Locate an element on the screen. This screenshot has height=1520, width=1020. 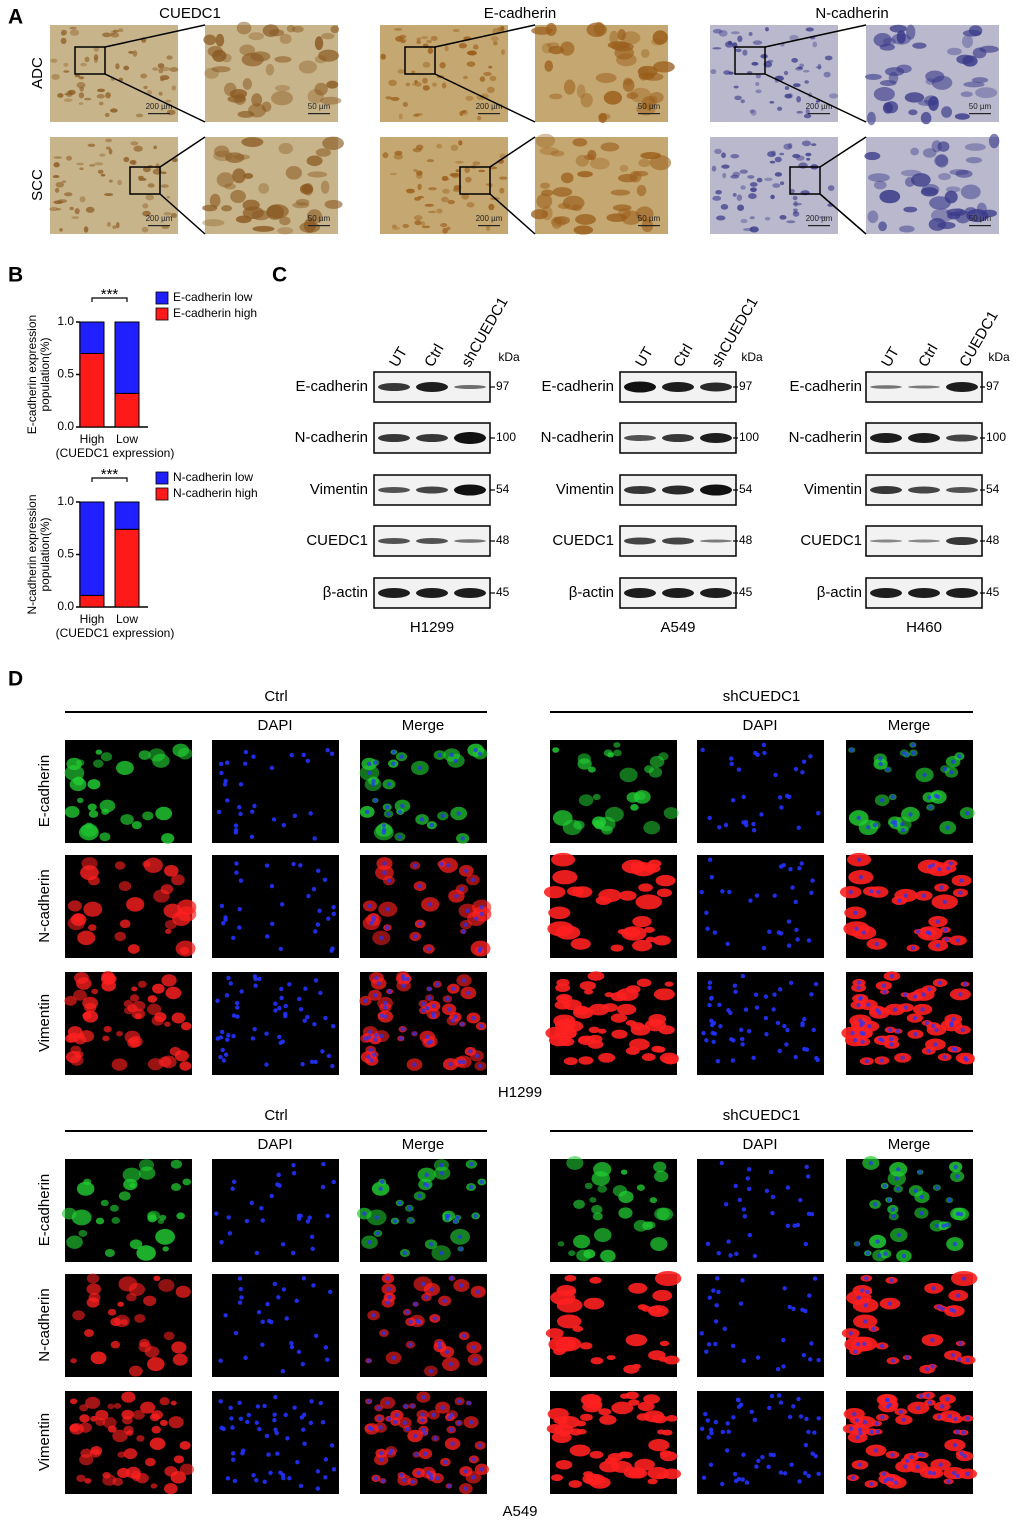
image-background is located at coordinates (760, 1325).